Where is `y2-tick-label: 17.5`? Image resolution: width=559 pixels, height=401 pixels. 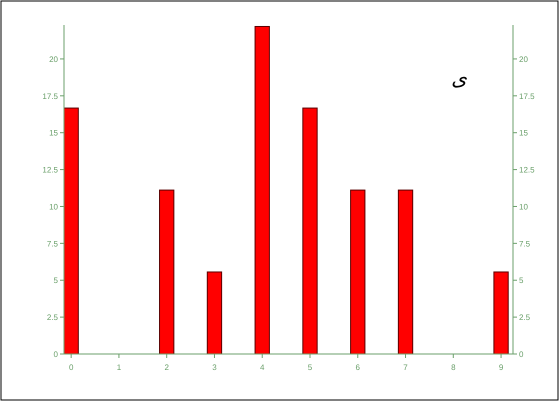 y2-tick-label: 17.5 is located at coordinates (527, 96).